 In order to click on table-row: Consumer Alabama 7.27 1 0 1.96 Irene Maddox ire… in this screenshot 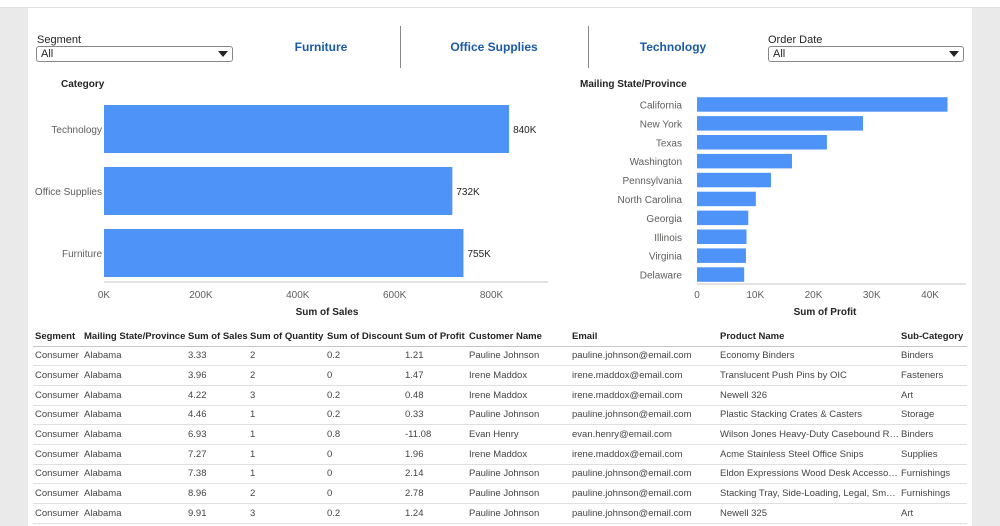, I will do `click(500, 454)`.